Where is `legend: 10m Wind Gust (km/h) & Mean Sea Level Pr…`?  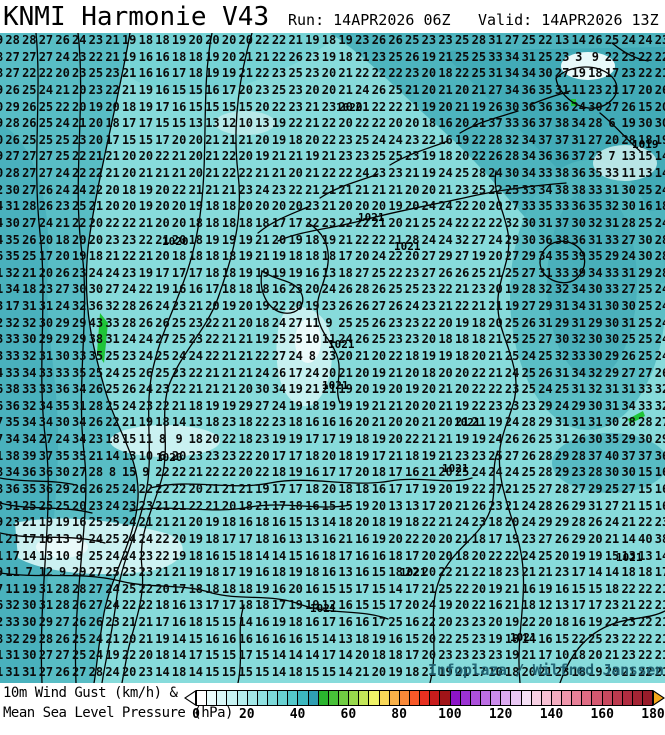 legend: 10m Wind Gust (km/h) & Mean Sea Level Pr… is located at coordinates (332, 709).